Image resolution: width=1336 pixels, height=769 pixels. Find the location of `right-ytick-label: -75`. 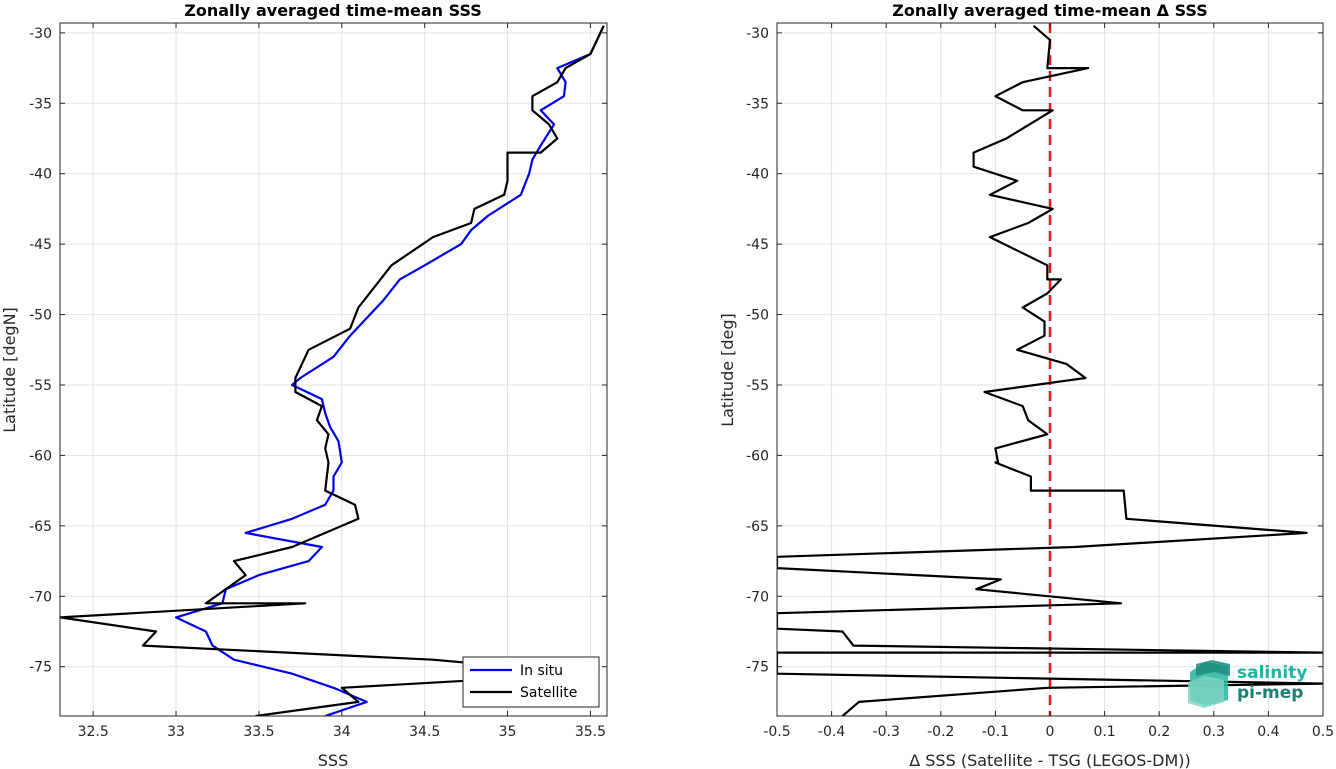

right-ytick-label: -75 is located at coordinates (757, 668).